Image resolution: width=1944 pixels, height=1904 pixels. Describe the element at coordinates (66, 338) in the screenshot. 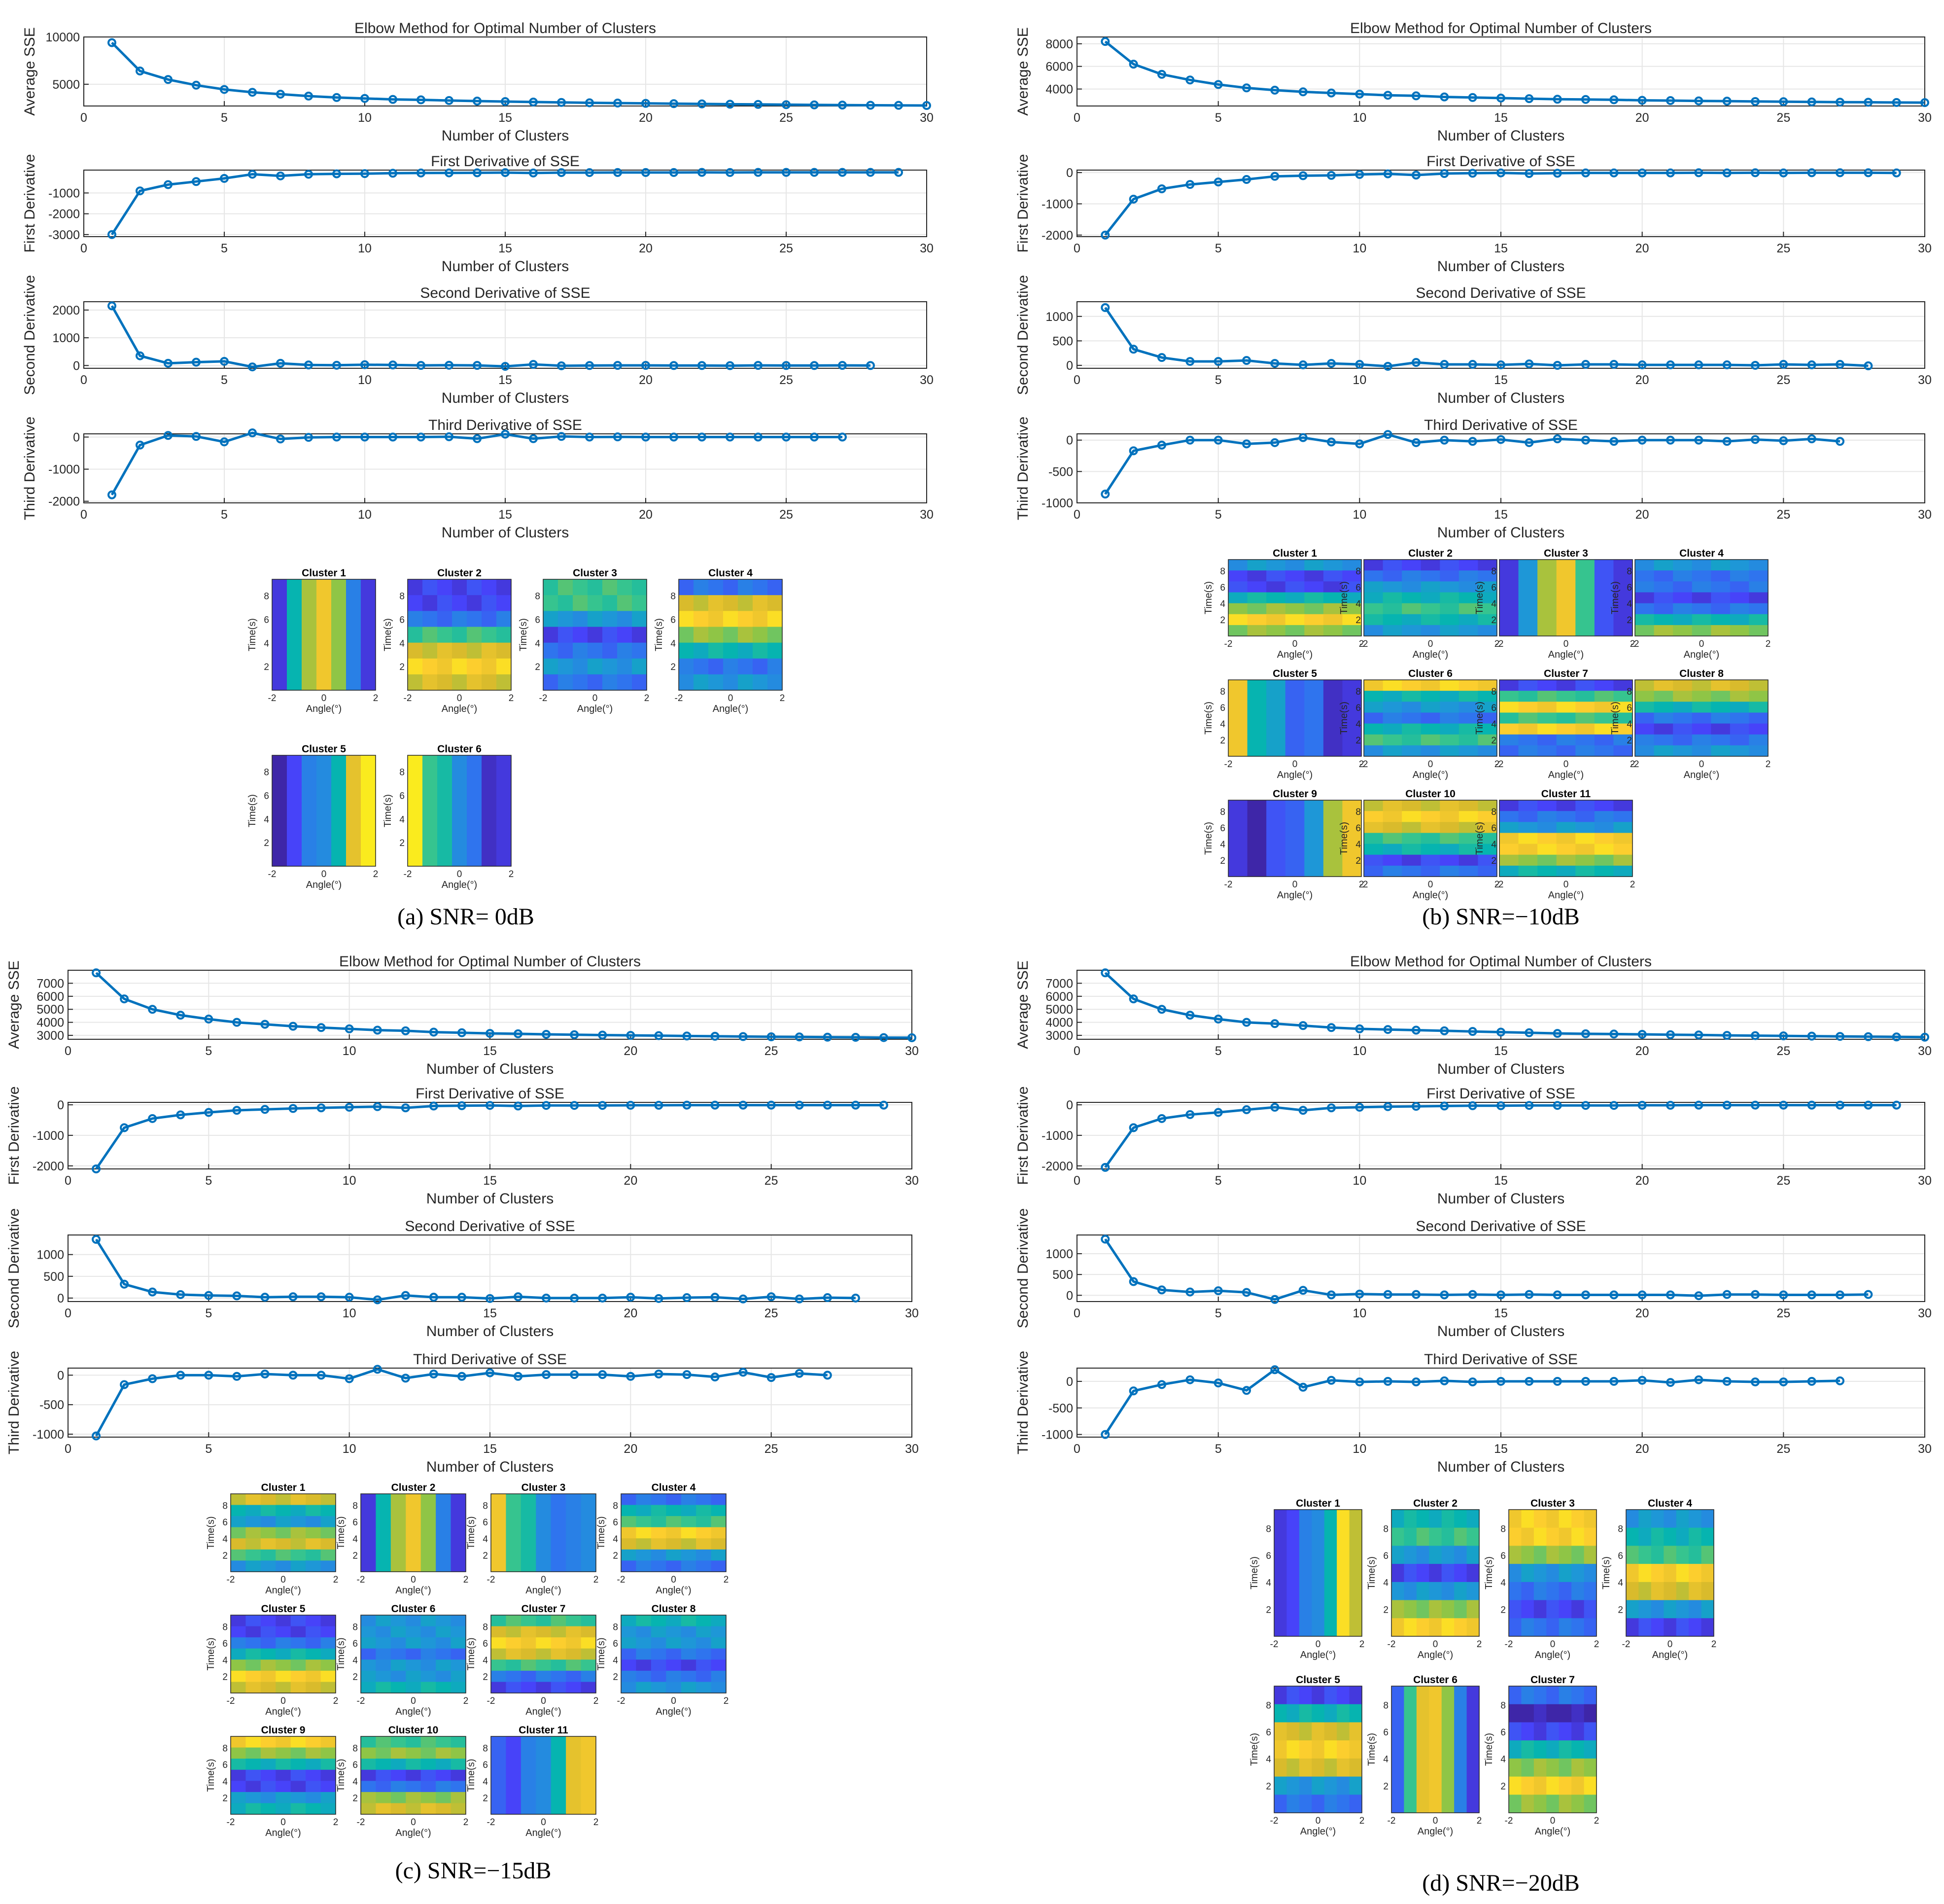

I see `y-tick-label: 1000` at that location.